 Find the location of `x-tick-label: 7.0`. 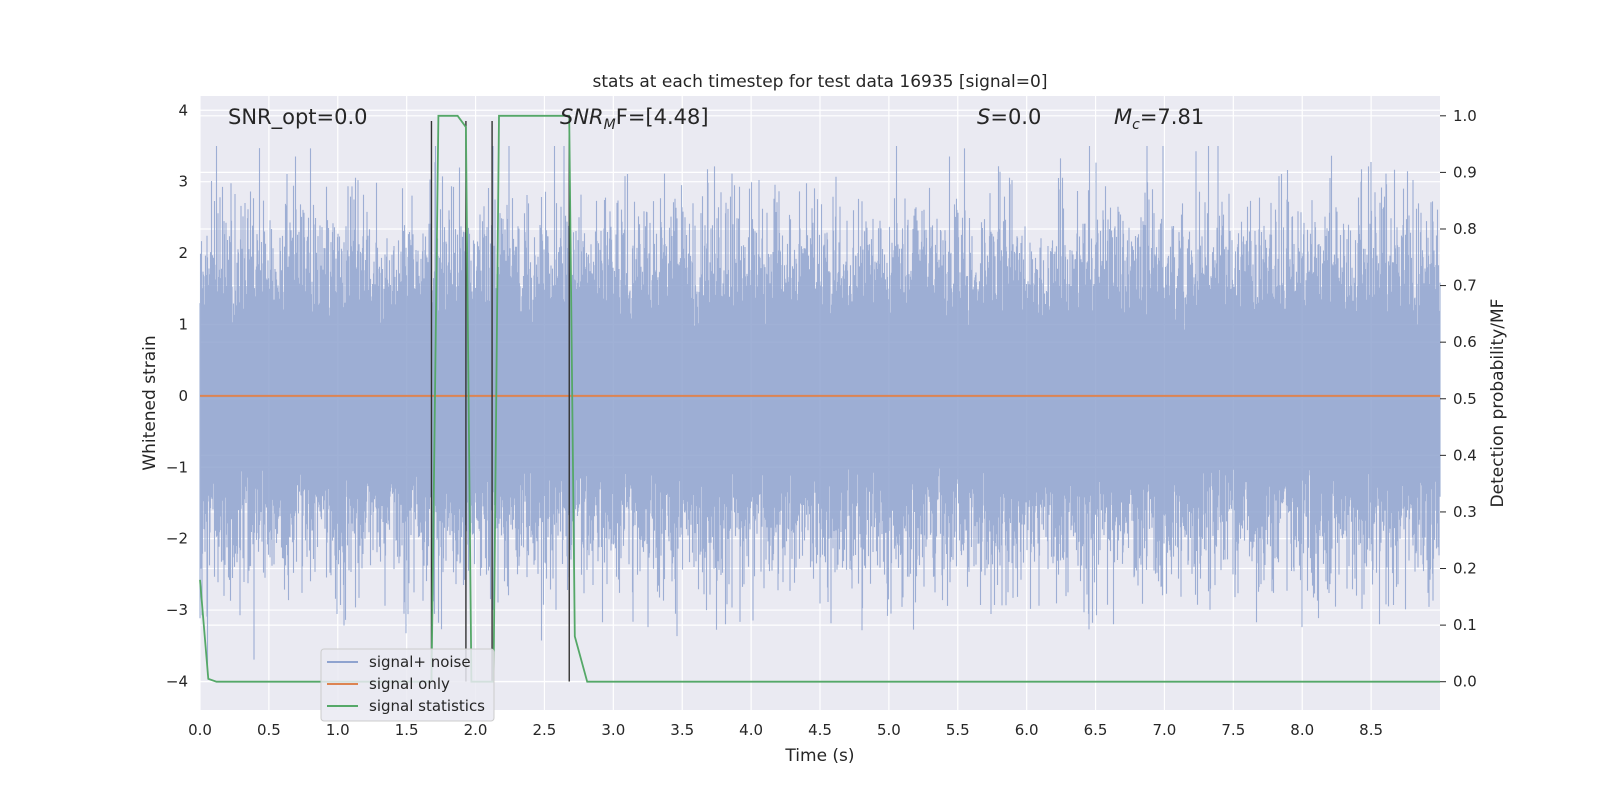

x-tick-label: 7.0 is located at coordinates (1165, 730).